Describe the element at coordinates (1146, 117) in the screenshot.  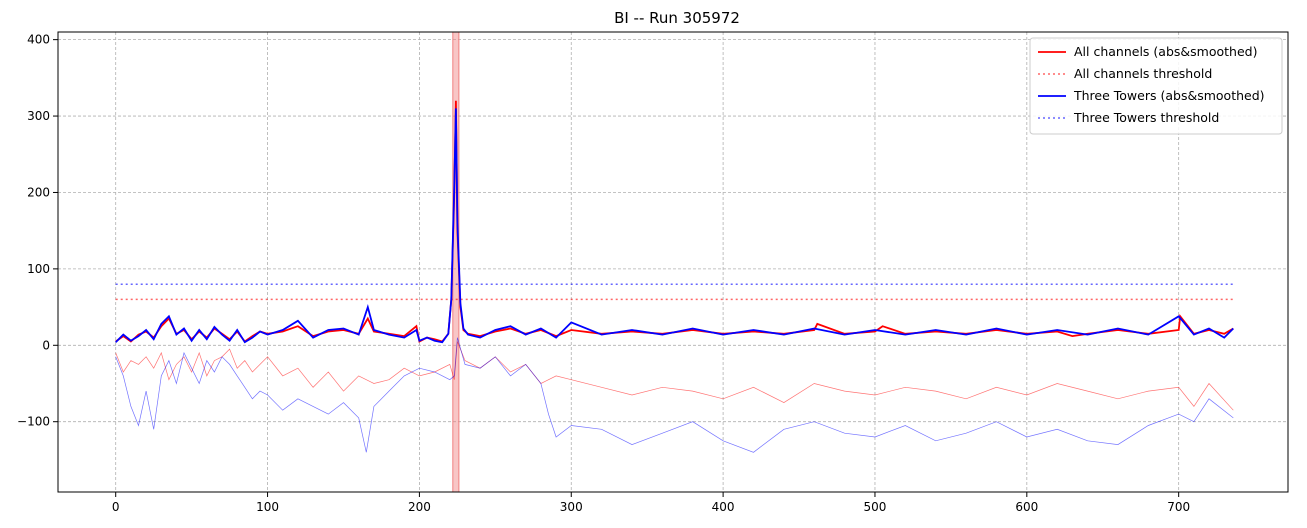
I see `legend-label: Three Towers threshold` at that location.